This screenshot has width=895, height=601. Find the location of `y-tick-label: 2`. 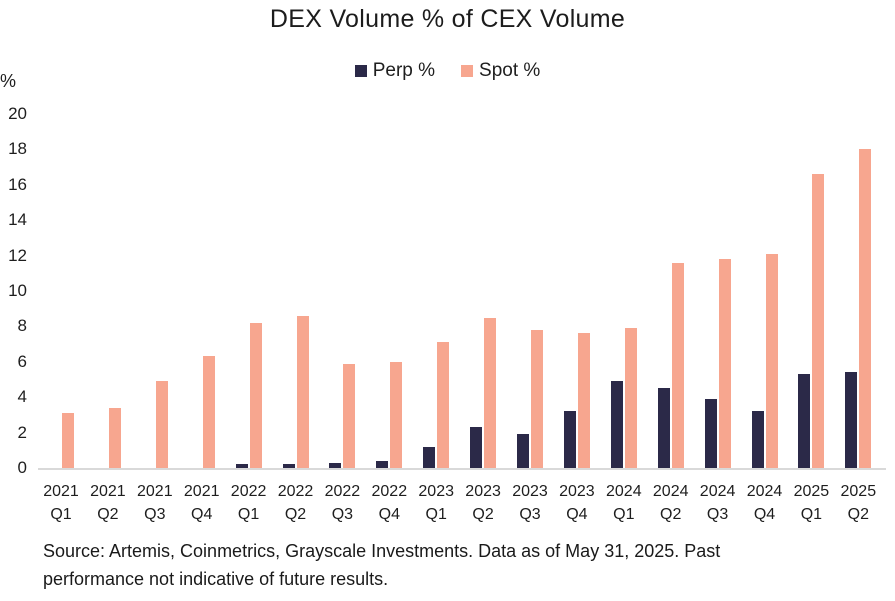

y-tick-label: 2 is located at coordinates (22, 432).